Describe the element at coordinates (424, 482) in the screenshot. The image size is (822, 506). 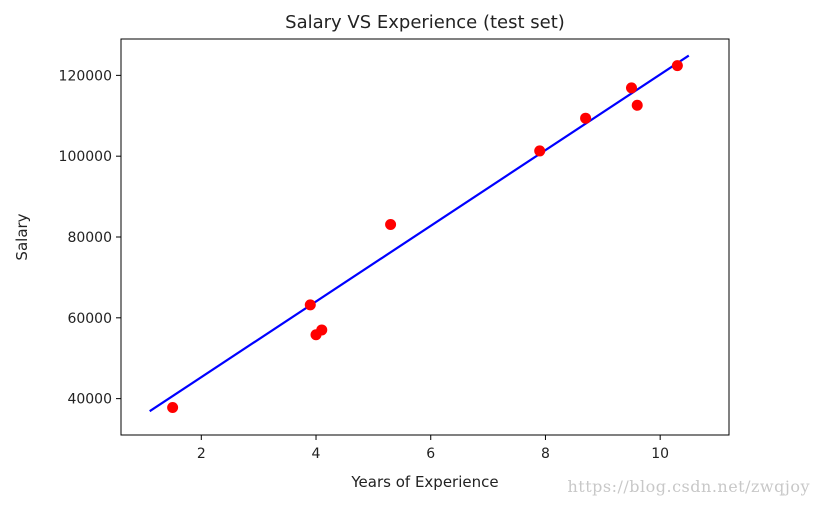
I see `x-axis-label: Years of Experience` at that location.